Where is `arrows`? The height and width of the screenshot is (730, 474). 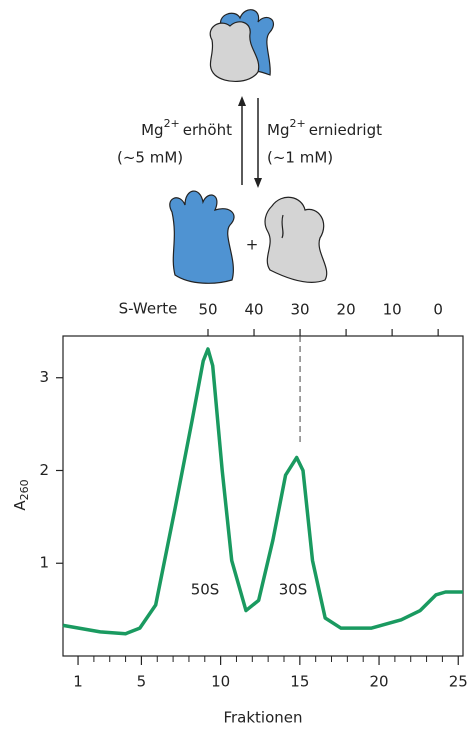
arrows is located at coordinates (250, 142).